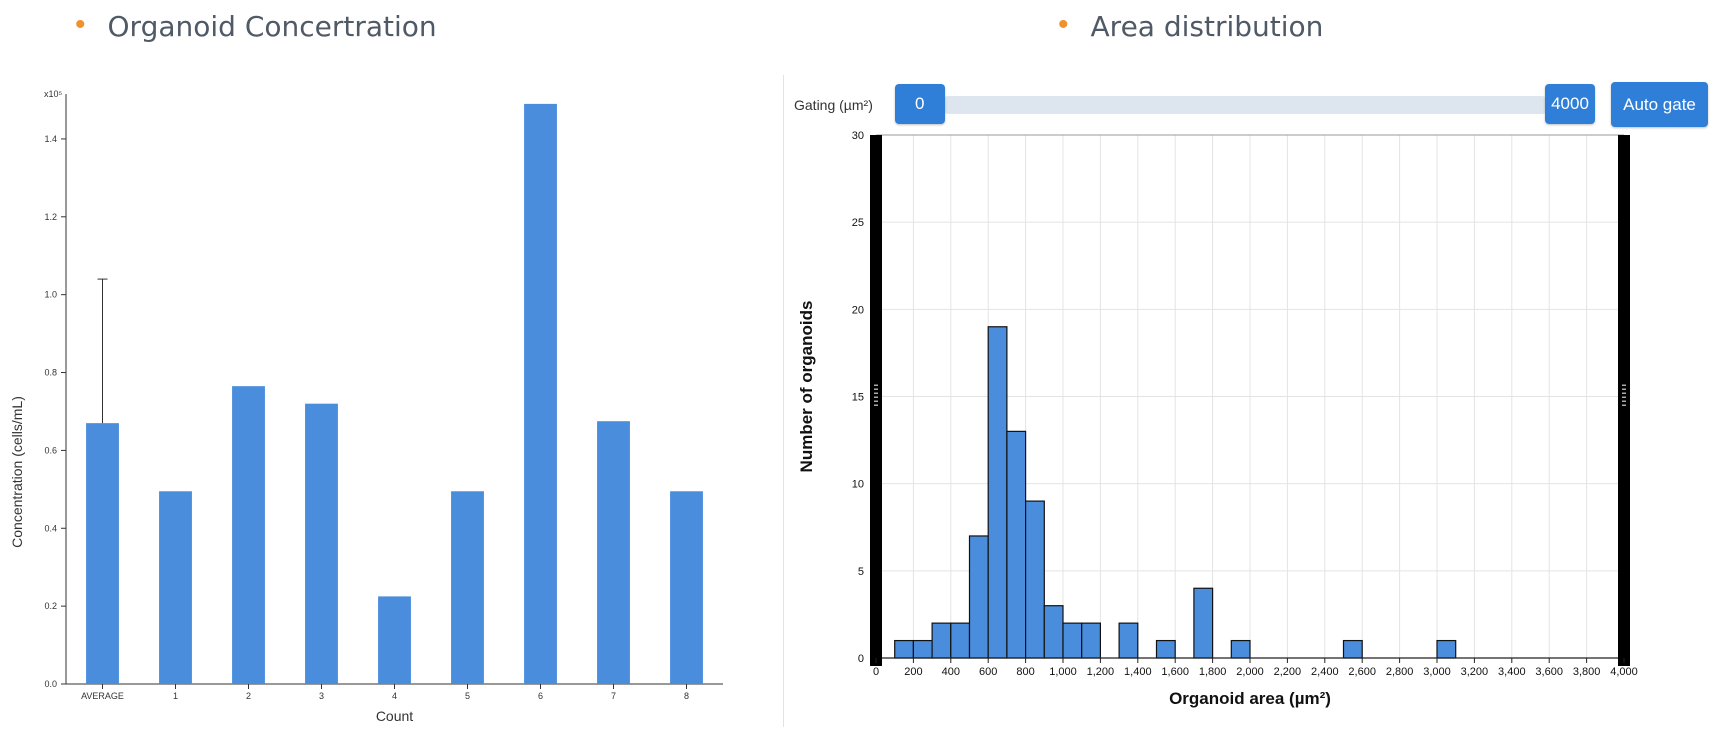 The image size is (1727, 732). I want to click on x-tick-label: 2,000, so click(1250, 672).